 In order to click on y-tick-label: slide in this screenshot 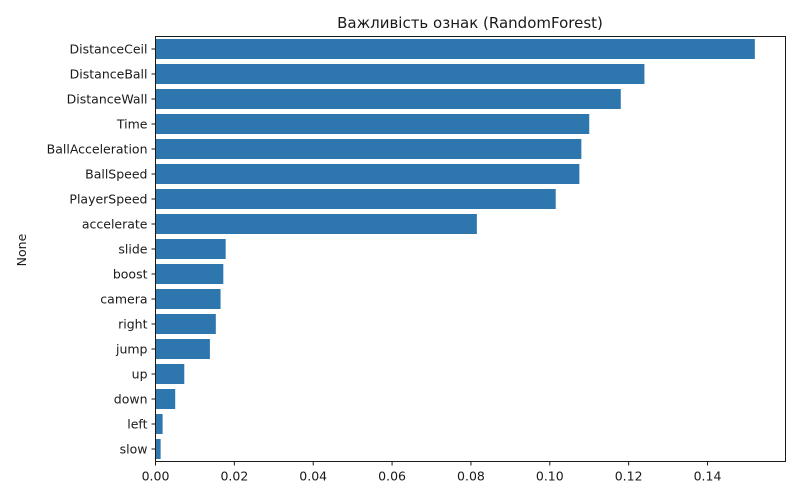, I will do `click(132, 249)`.